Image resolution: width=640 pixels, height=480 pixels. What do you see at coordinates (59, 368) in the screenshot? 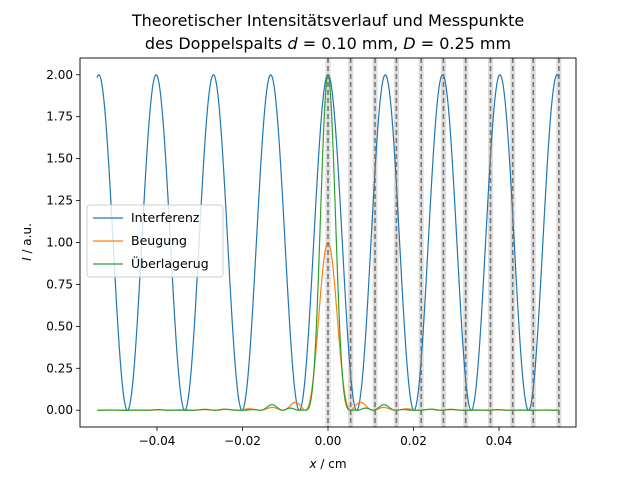
I see `y-tick-label: 0.25` at bounding box center [59, 368].